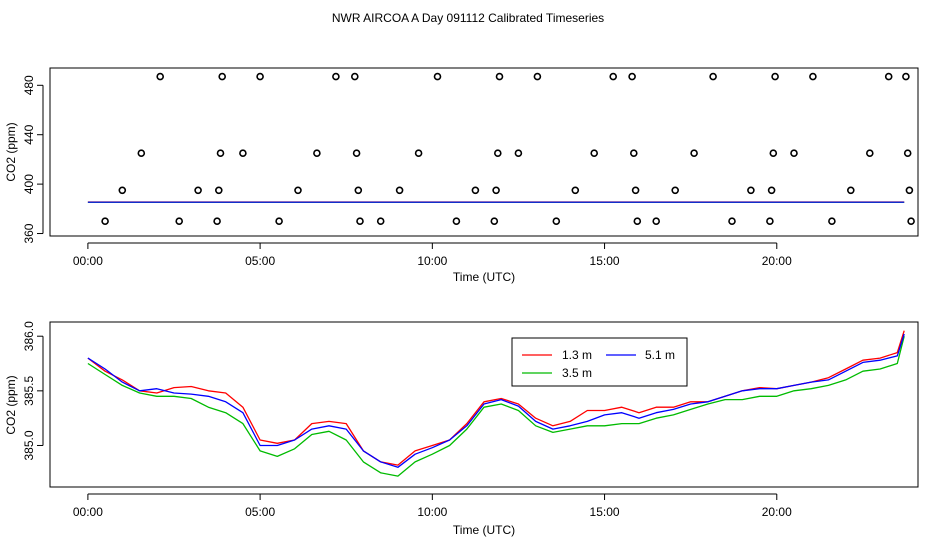  What do you see at coordinates (432, 261) in the screenshot?
I see `top-x-tick-label: 10:00` at bounding box center [432, 261].